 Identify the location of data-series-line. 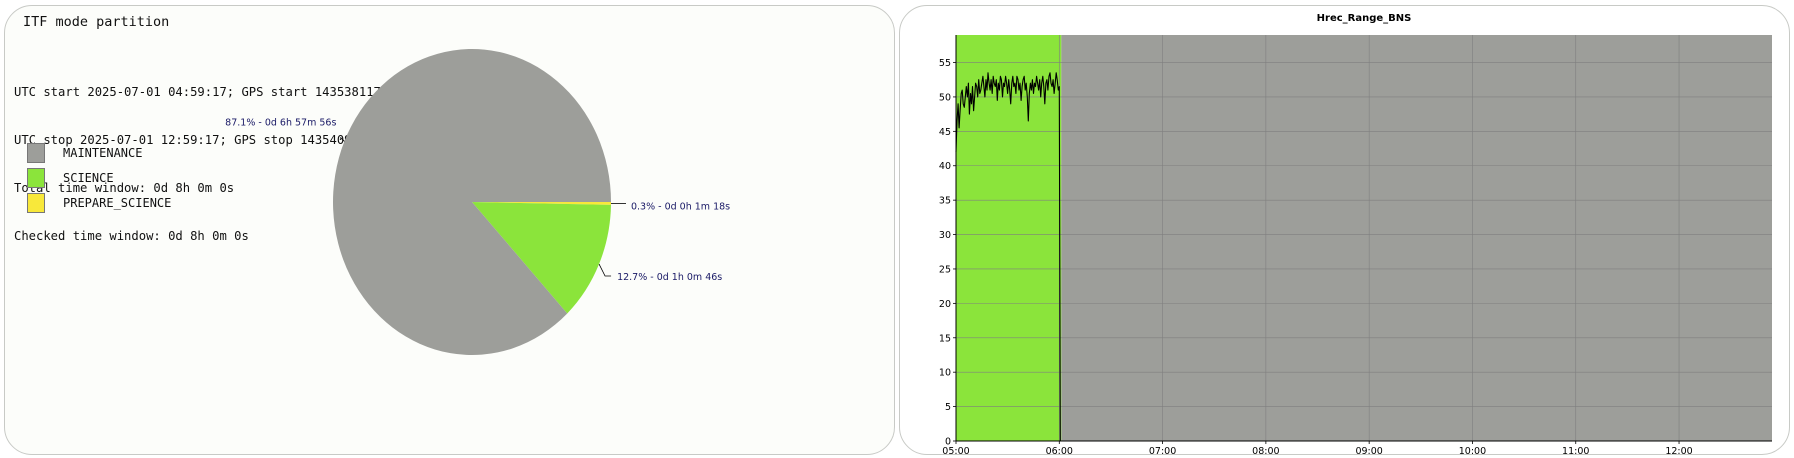
(1008, 257).